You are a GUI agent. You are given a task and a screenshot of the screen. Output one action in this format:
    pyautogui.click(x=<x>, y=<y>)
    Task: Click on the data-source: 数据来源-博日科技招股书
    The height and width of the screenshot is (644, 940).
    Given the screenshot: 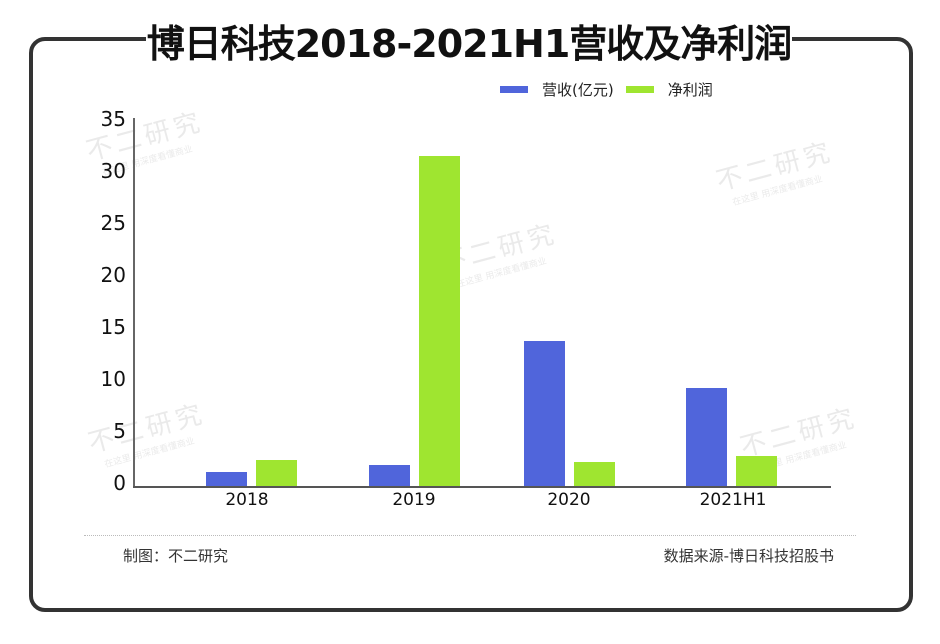 What is the action you would take?
    pyautogui.click(x=748, y=556)
    